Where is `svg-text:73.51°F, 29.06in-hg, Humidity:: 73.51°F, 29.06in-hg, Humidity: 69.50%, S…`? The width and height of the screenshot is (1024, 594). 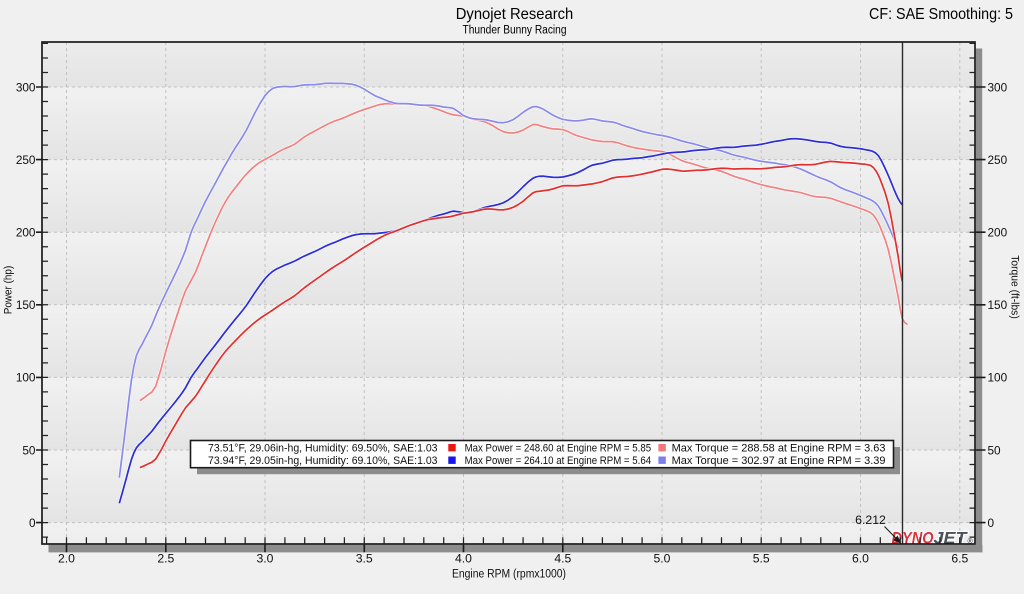 svg-text:73.51°F, 29.06in-hg, Humidity:: 73.51°F, 29.06in-hg, Humidity: 69.50%, S… is located at coordinates (323, 449).